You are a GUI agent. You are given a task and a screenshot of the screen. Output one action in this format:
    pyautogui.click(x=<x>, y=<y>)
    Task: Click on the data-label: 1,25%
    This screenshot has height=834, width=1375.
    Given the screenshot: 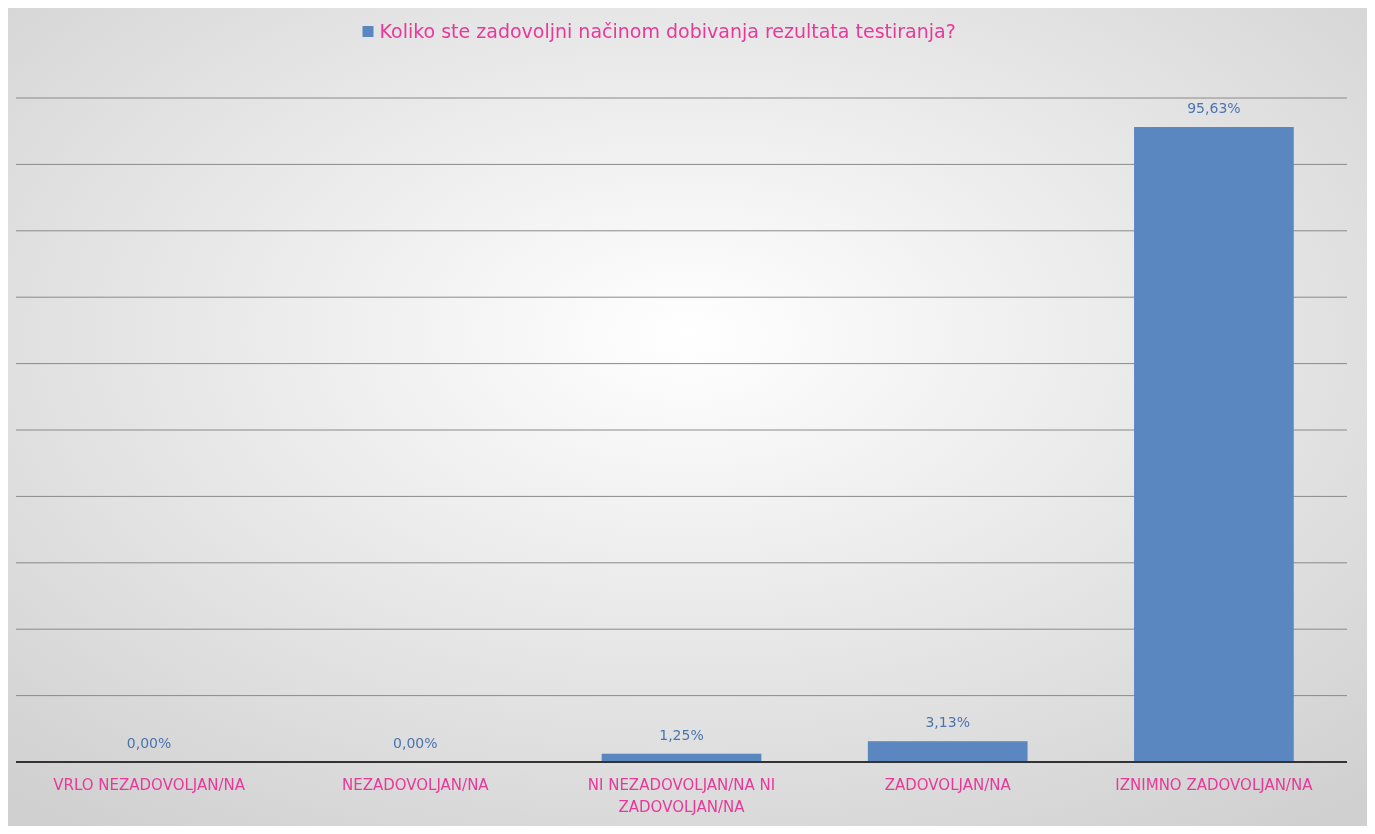 What is the action you would take?
    pyautogui.click(x=681, y=734)
    